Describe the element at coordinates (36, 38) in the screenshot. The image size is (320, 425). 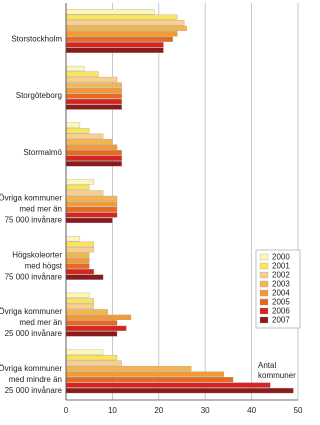
I see `category-label: Storstockholm` at that location.